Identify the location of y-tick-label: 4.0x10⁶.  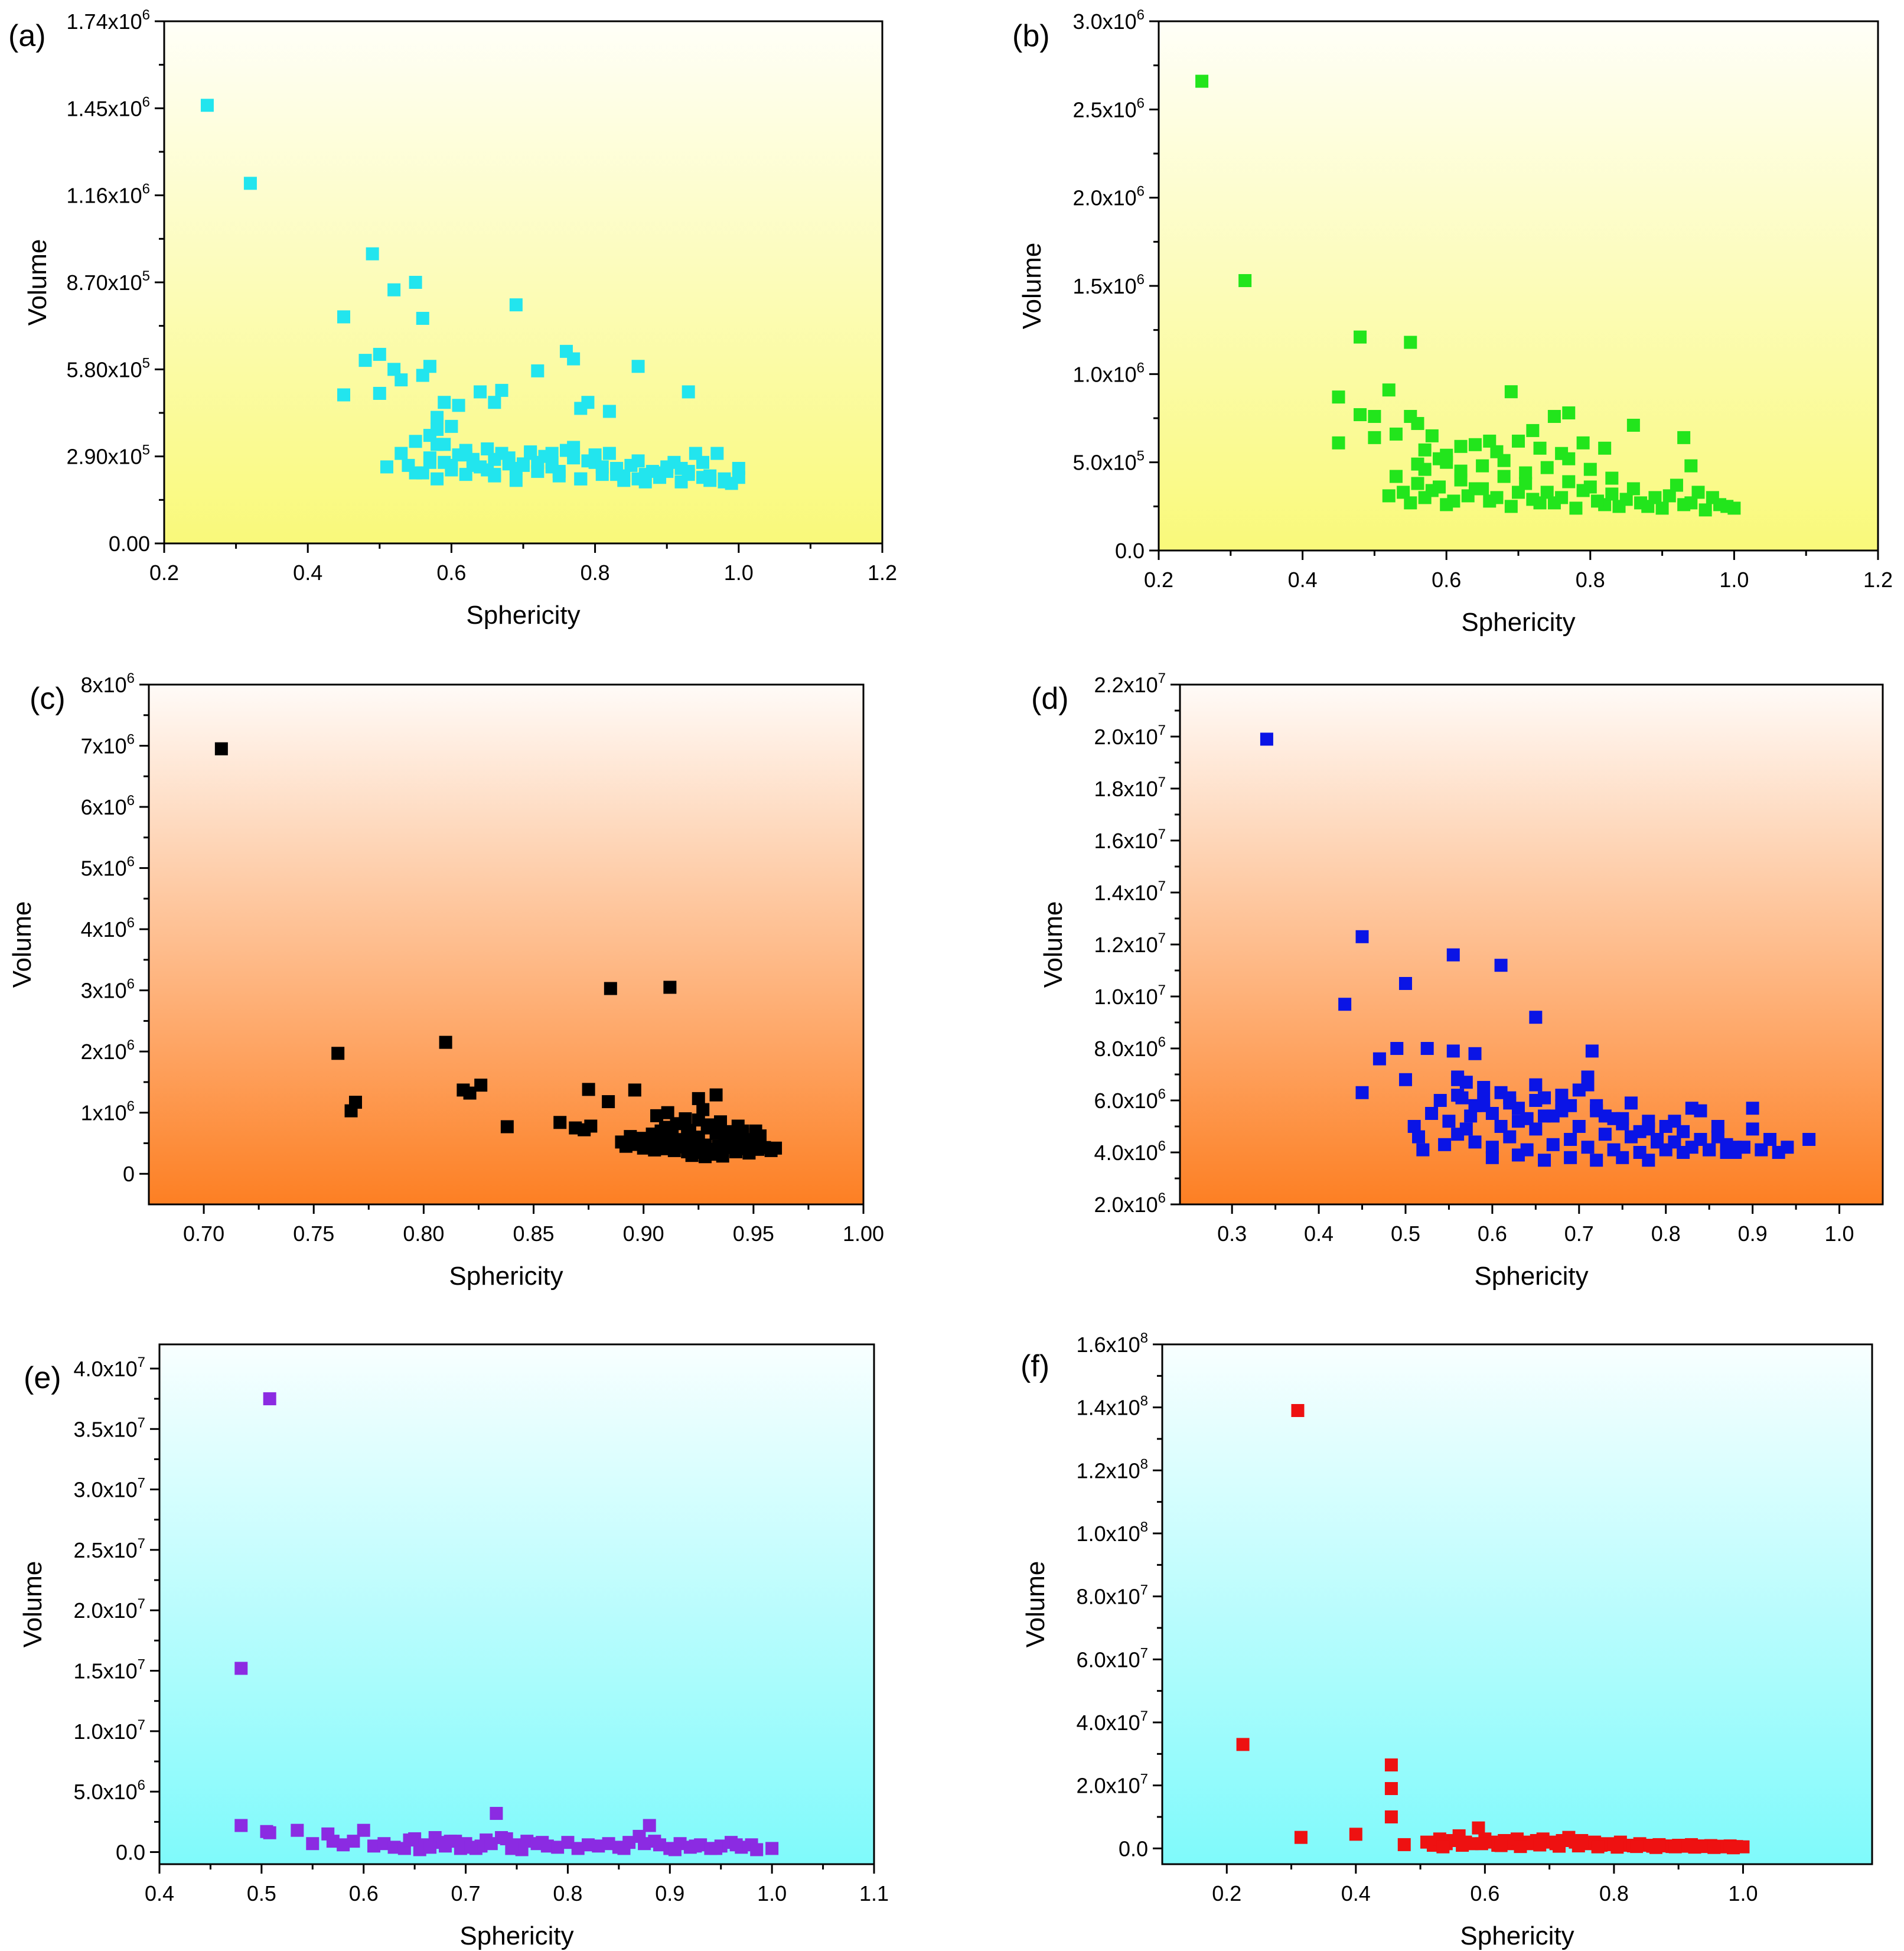
(1130, 1152).